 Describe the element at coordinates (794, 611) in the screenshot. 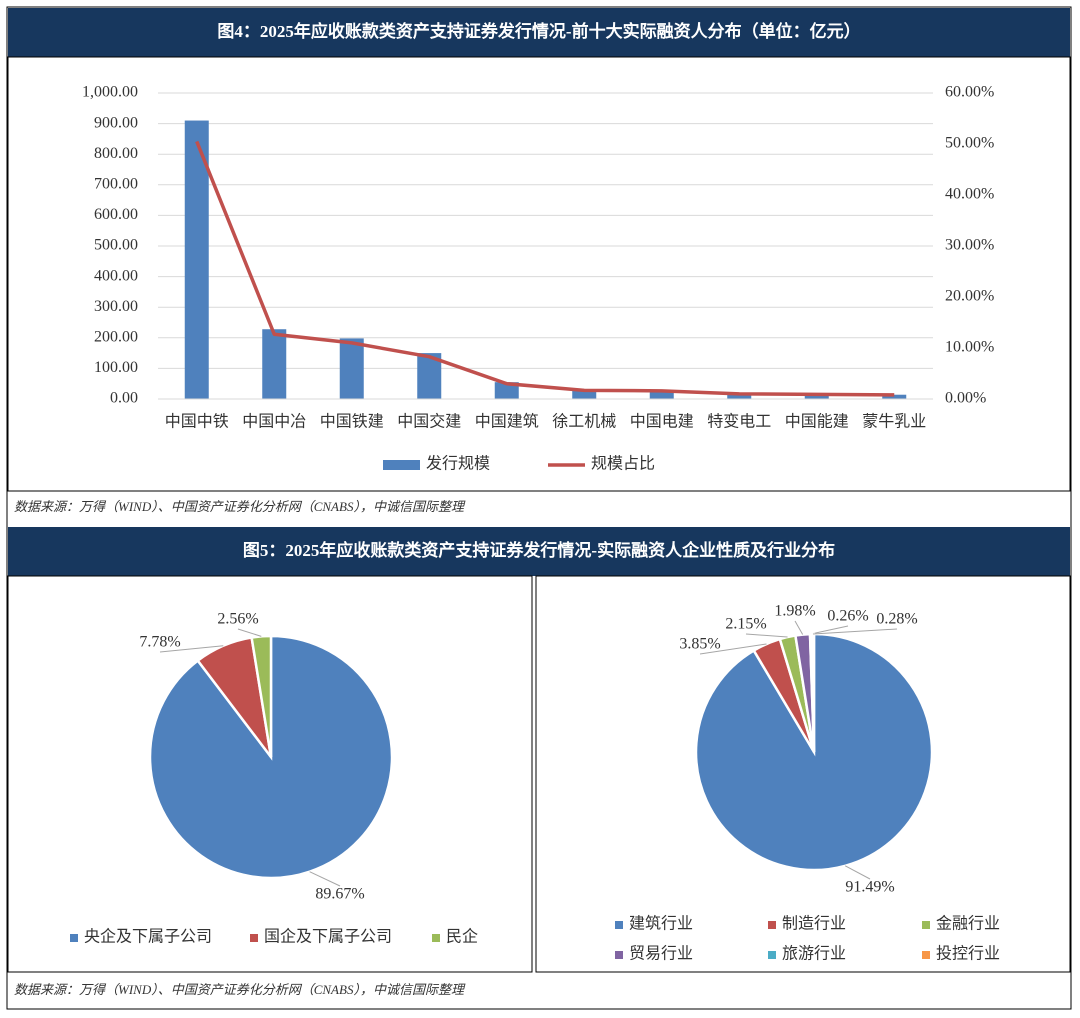

I see `data-label: 1.98%` at that location.